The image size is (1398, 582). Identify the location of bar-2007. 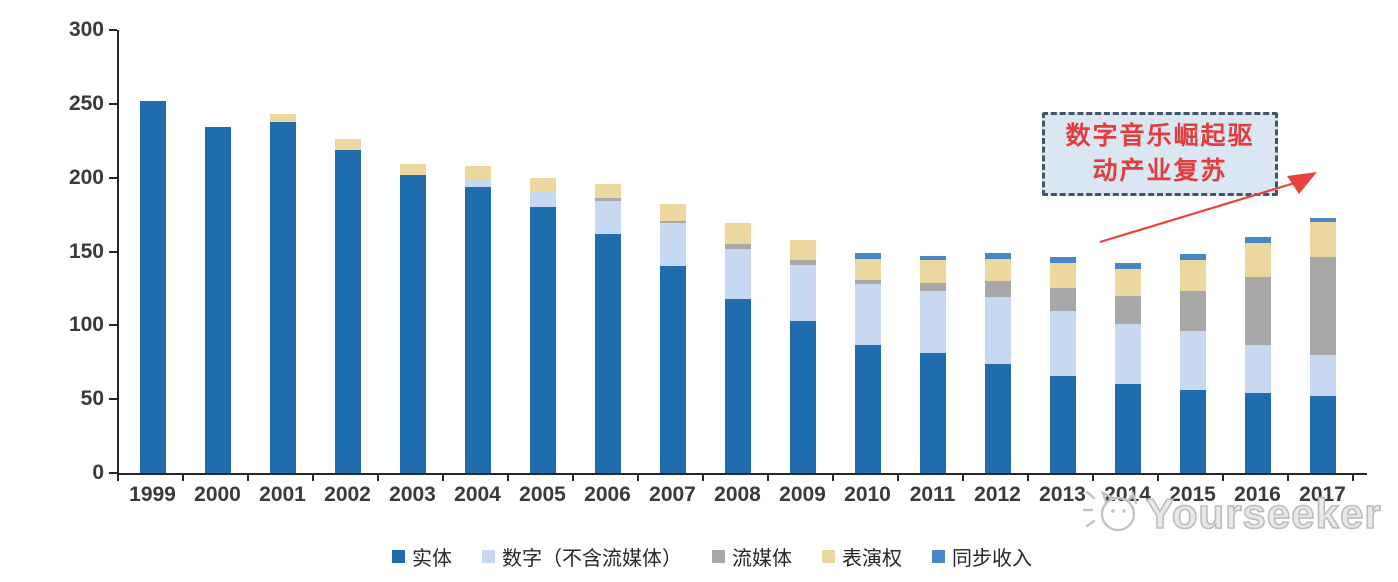
(672, 338).